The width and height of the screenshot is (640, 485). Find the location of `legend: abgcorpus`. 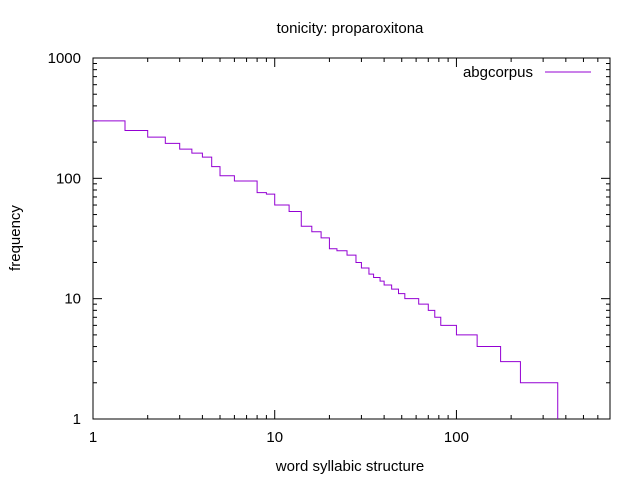

legend: abgcorpus is located at coordinates (527, 72).